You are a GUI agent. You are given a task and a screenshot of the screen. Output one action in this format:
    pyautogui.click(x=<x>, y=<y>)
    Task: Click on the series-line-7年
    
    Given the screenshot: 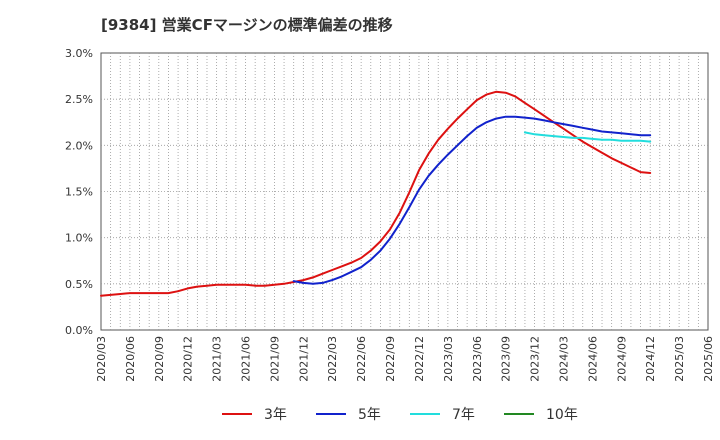 What is the action you would take?
    pyautogui.click(x=587, y=137)
    